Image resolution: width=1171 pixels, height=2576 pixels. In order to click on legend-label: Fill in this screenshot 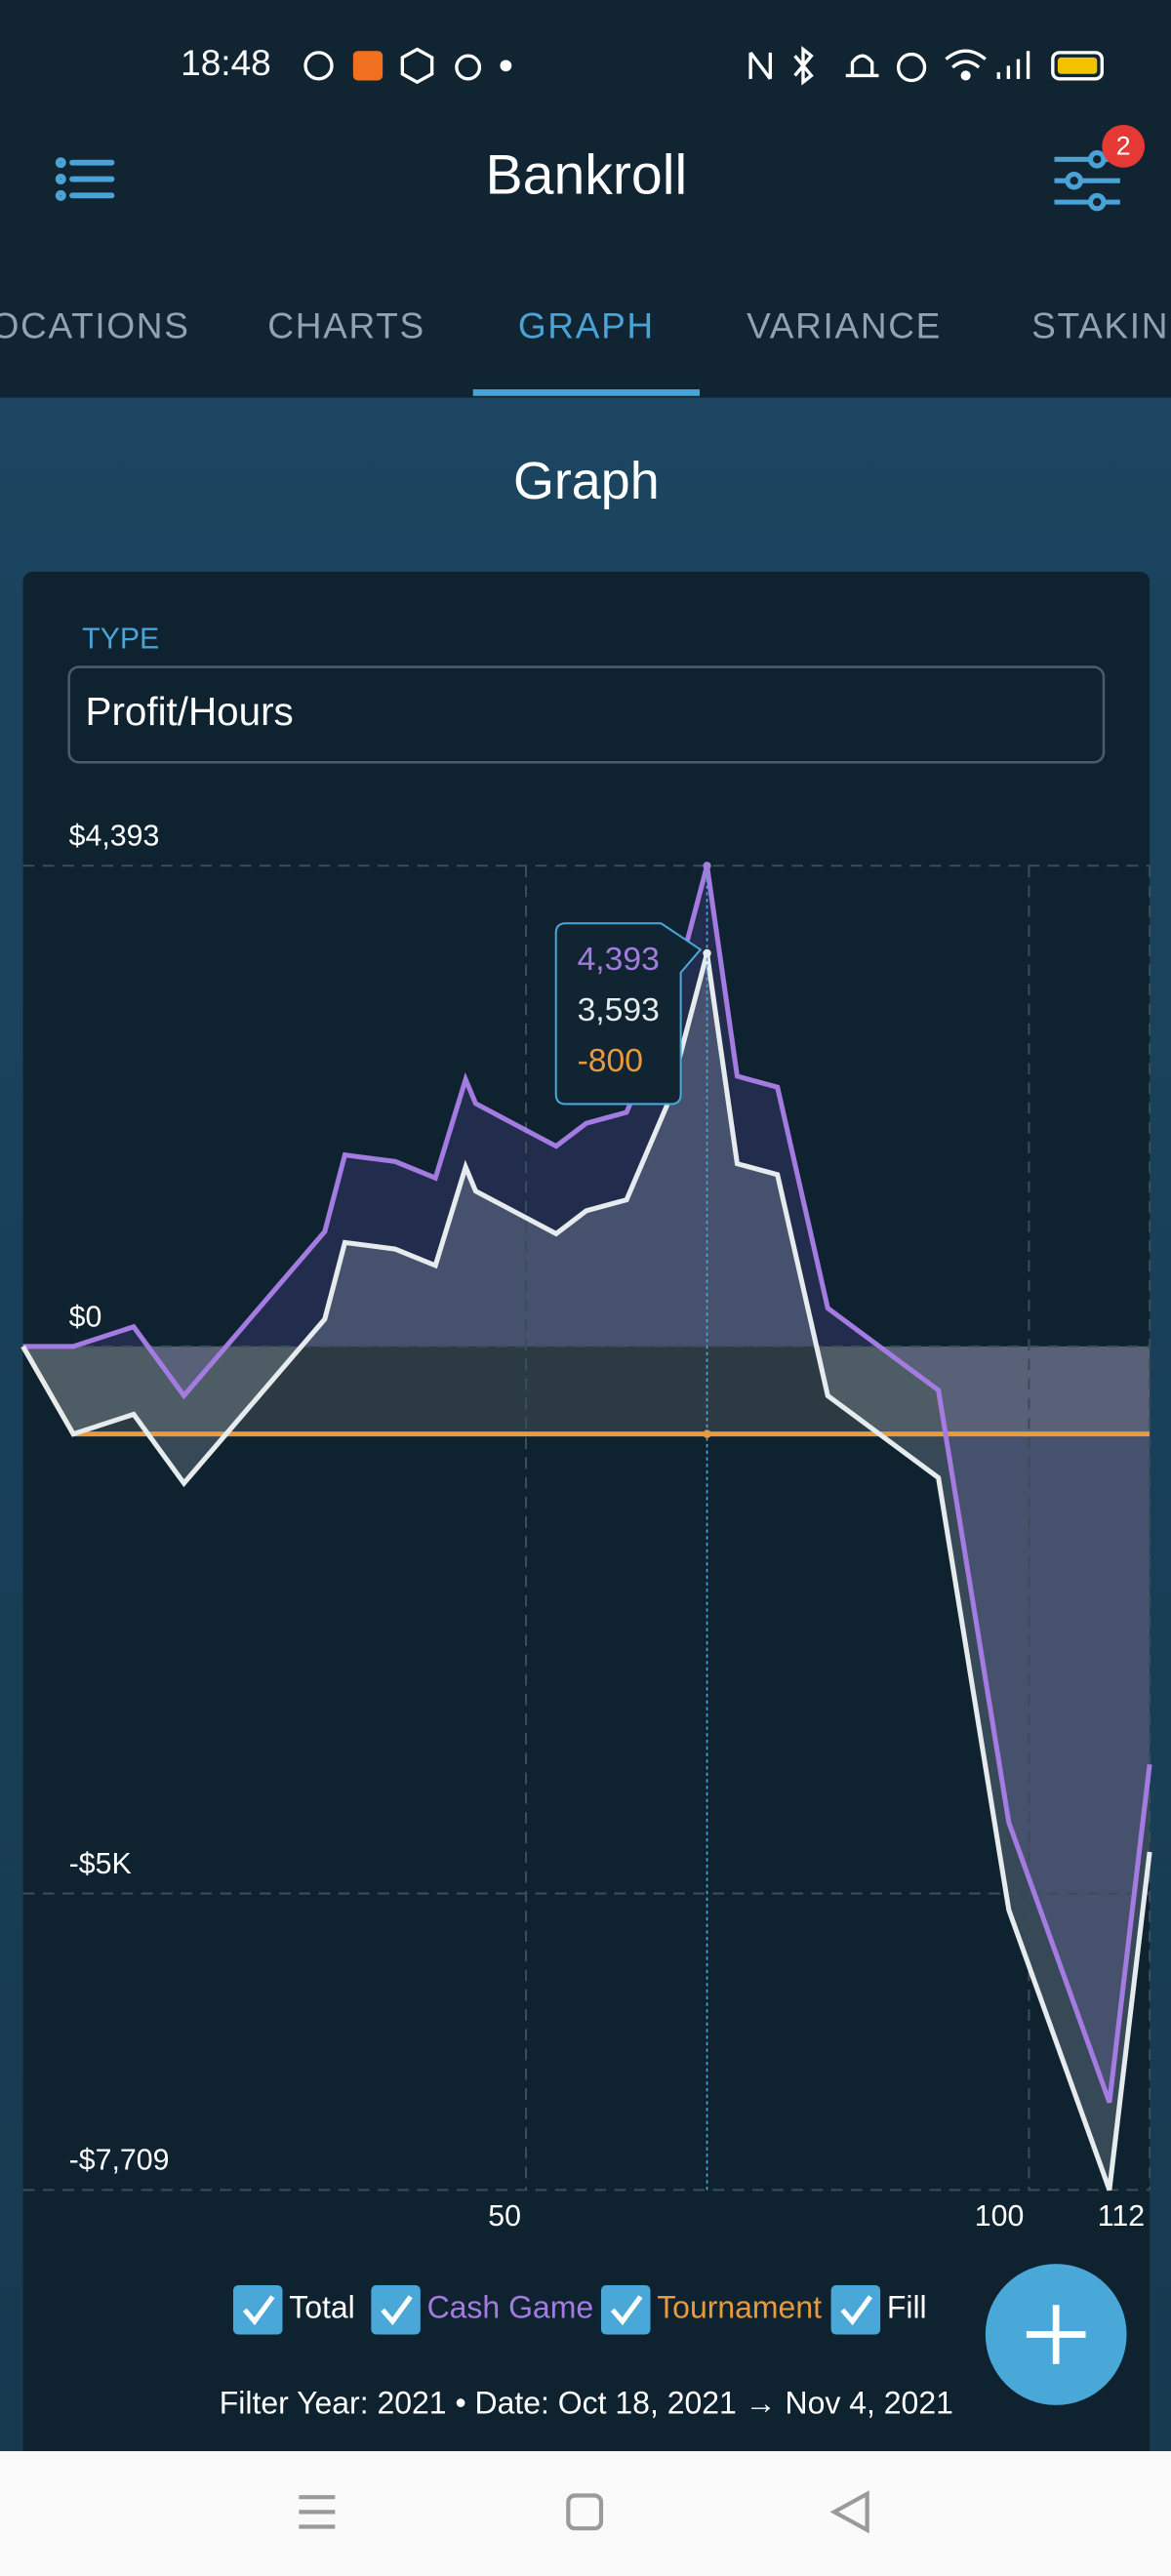, I will do `click(907, 2307)`.